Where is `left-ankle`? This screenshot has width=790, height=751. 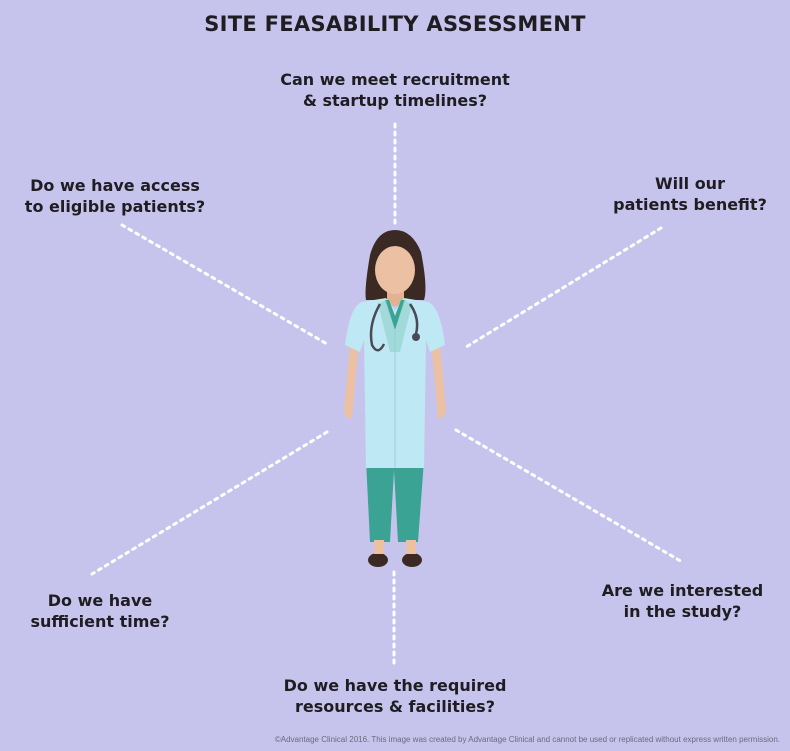 left-ankle is located at coordinates (379, 547).